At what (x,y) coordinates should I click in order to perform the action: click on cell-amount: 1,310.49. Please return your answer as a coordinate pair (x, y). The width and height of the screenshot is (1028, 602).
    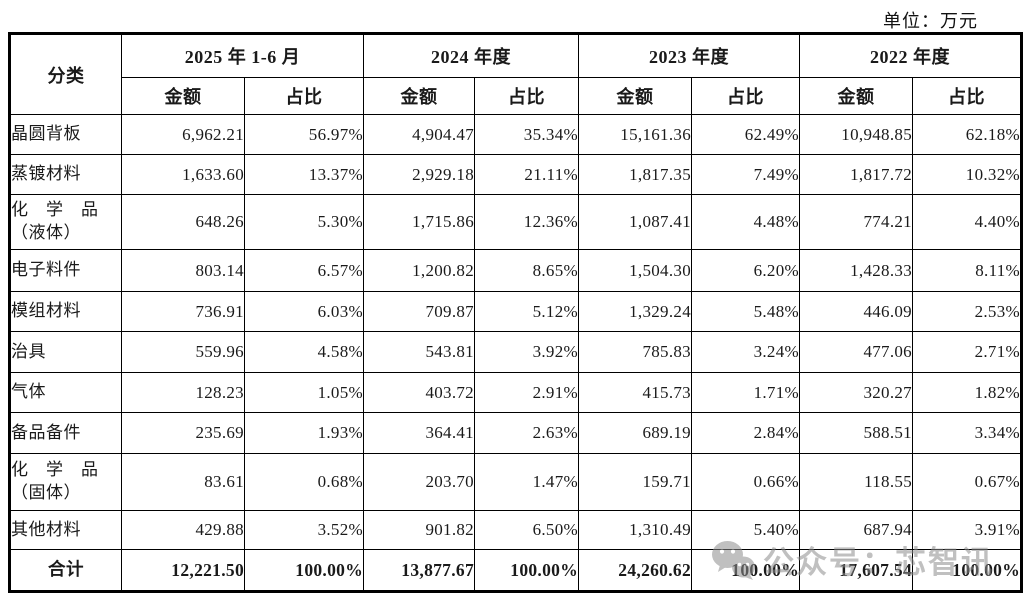
    Looking at the image, I should click on (635, 530).